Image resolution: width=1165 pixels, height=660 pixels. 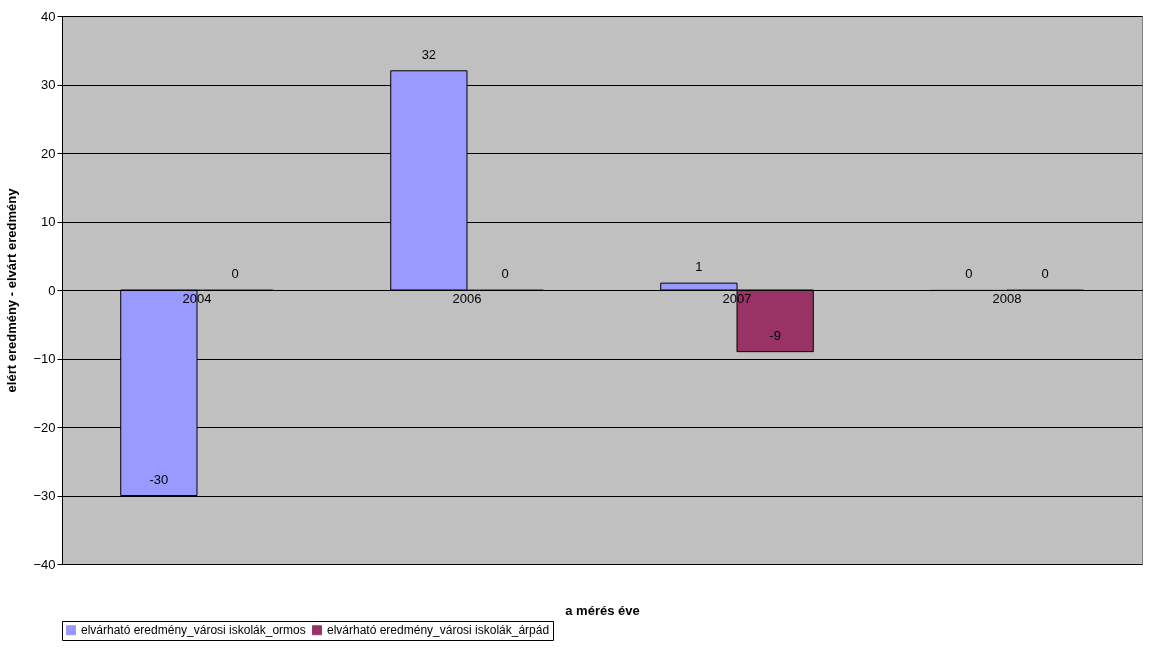 I want to click on y-tick-label: 0, so click(x=52, y=290).